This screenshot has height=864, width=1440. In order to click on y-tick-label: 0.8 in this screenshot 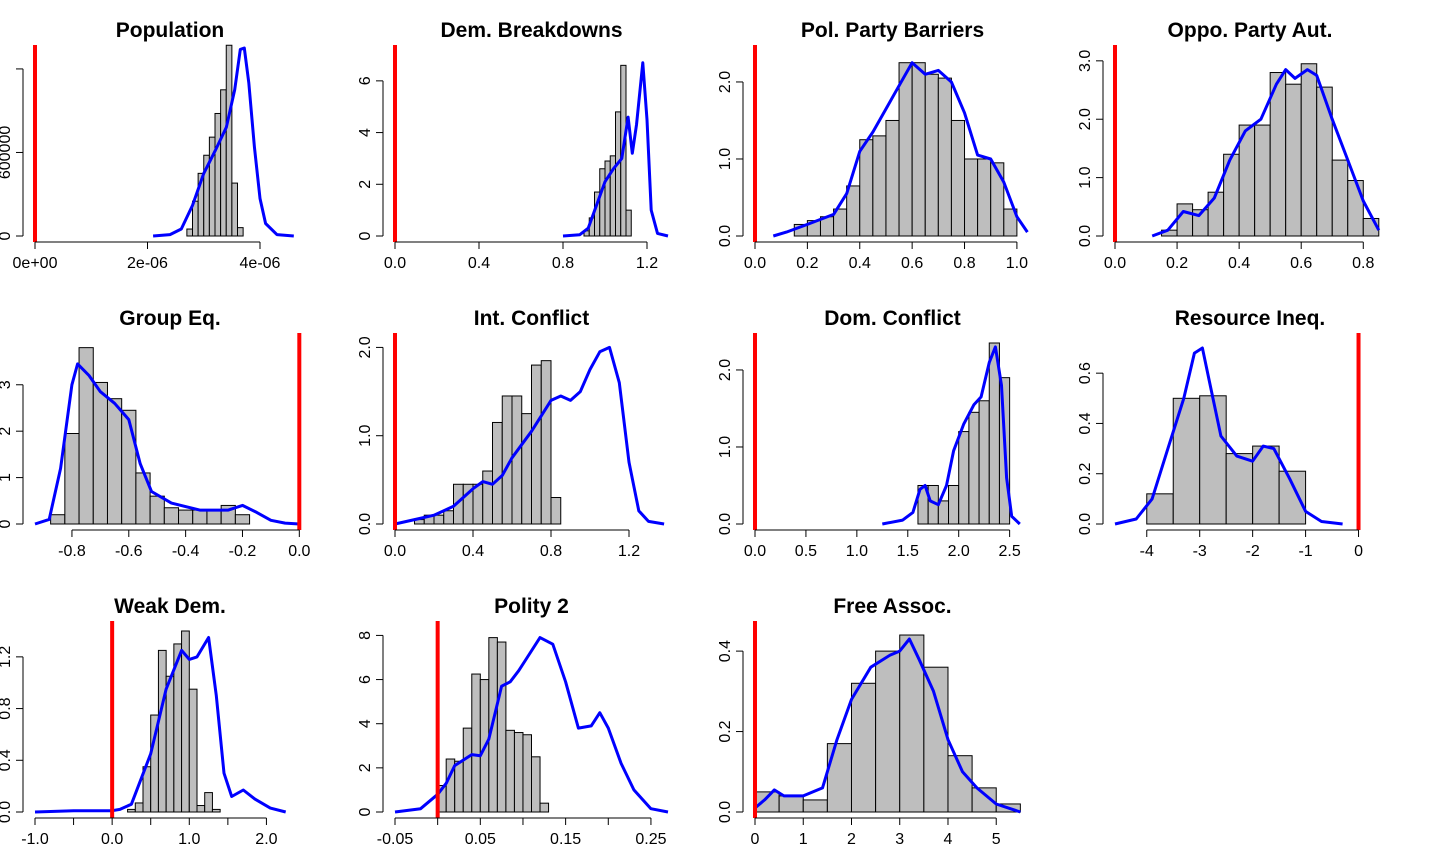, I will do `click(7, 708)`.